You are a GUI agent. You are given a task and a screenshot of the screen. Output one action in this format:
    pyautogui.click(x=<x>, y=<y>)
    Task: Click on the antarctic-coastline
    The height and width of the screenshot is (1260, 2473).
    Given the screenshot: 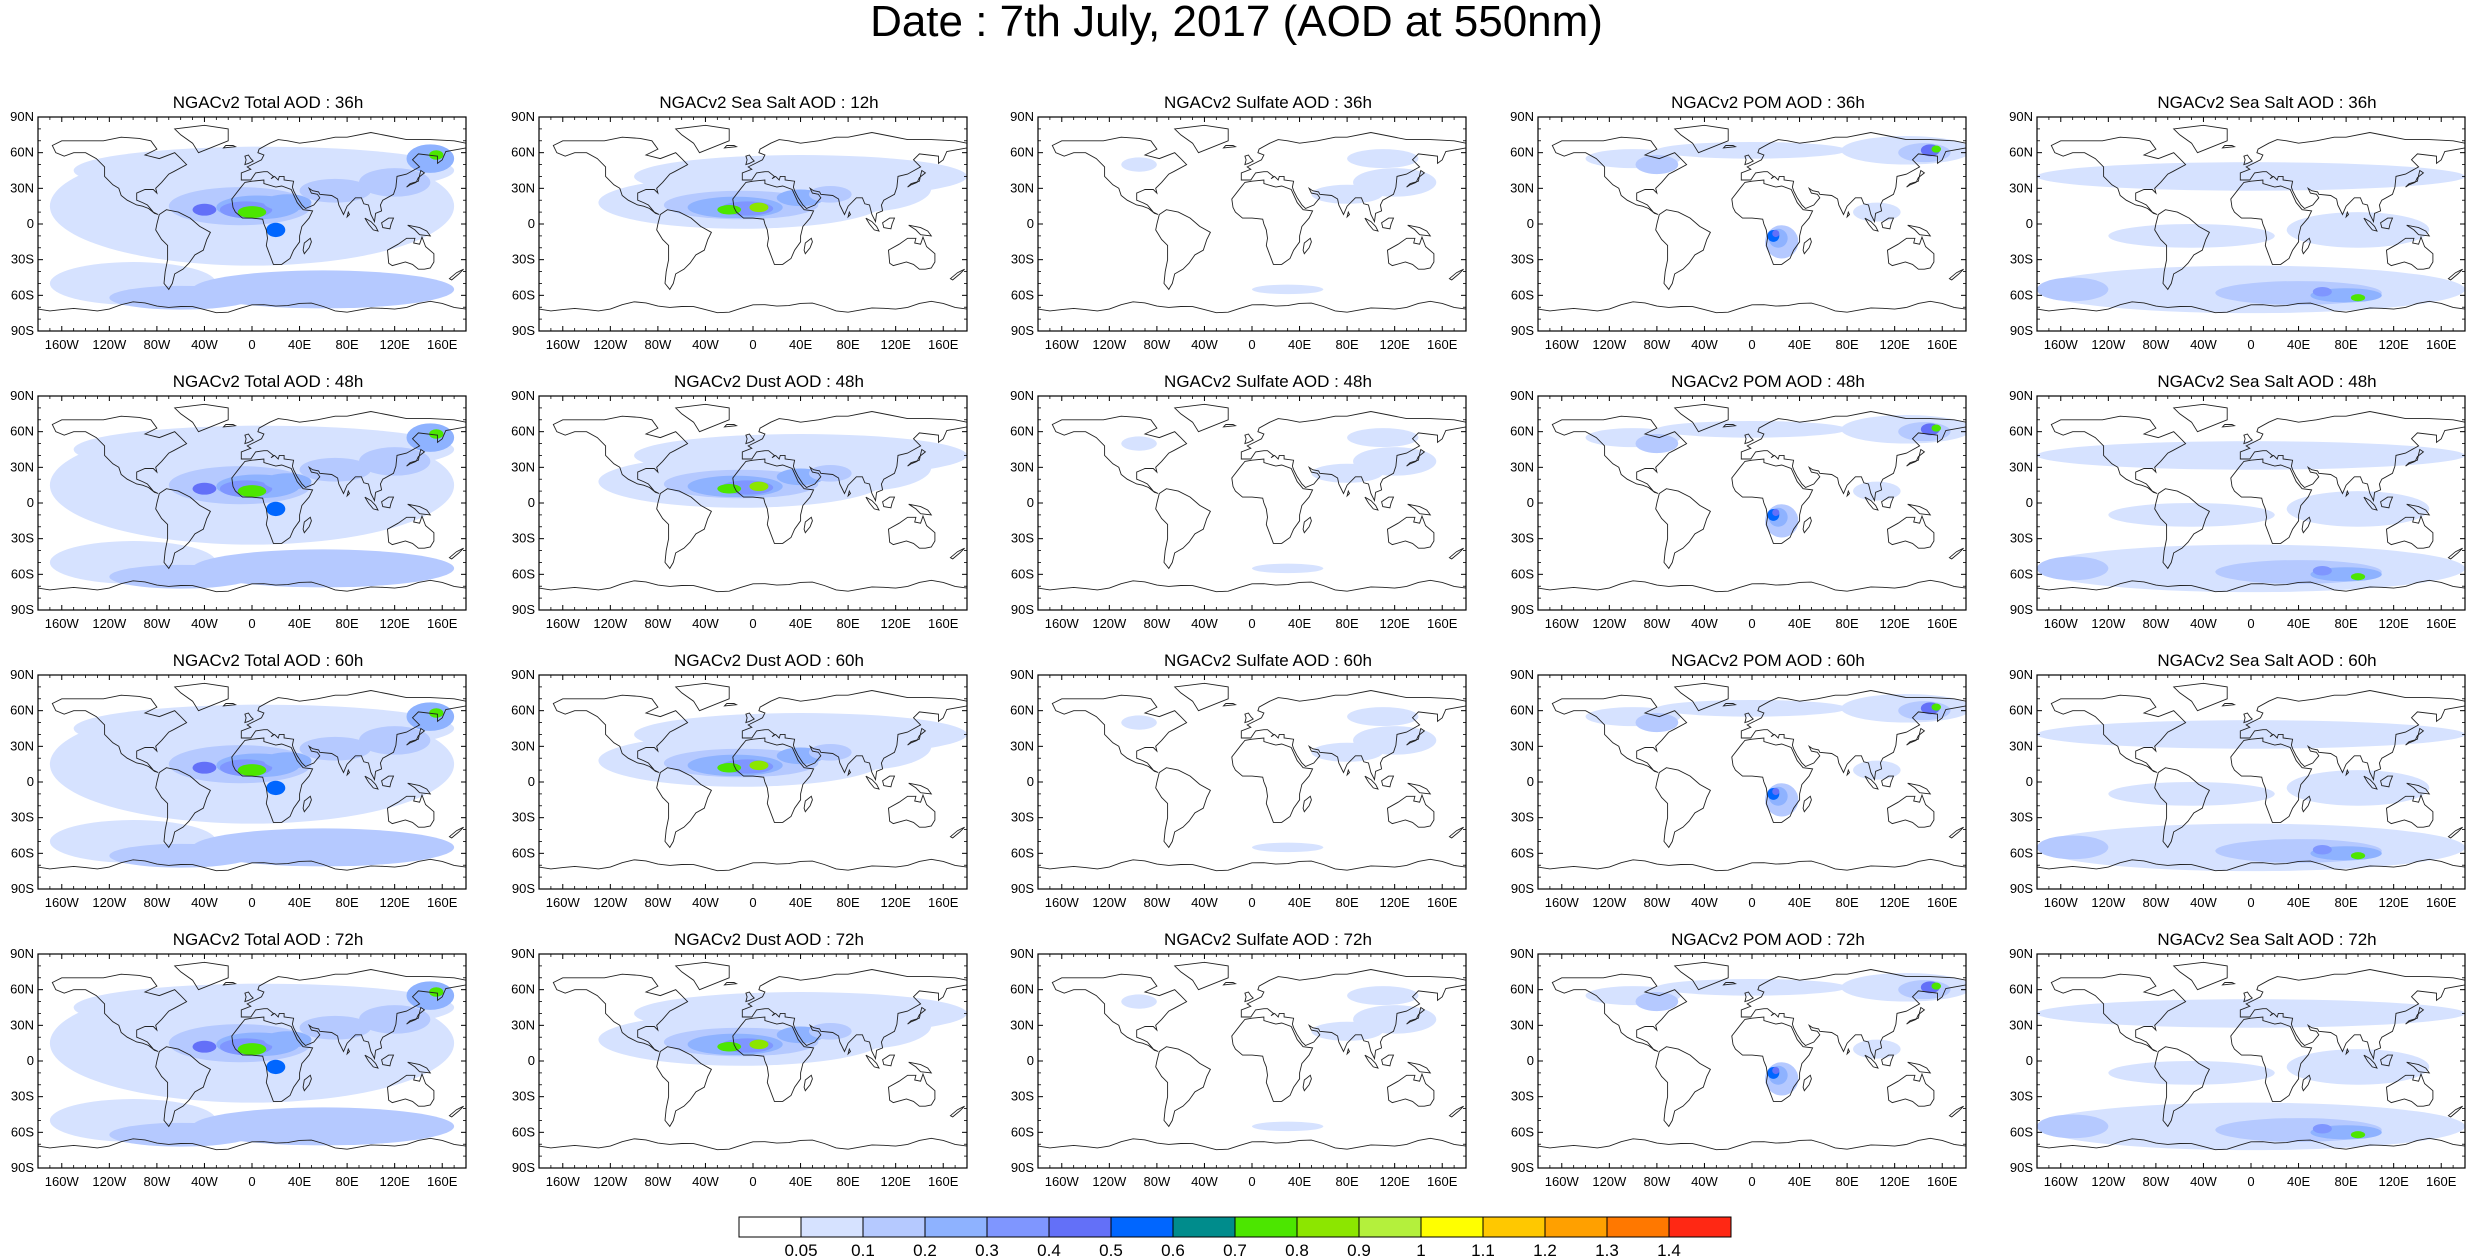 What is the action you would take?
    pyautogui.click(x=1252, y=1144)
    